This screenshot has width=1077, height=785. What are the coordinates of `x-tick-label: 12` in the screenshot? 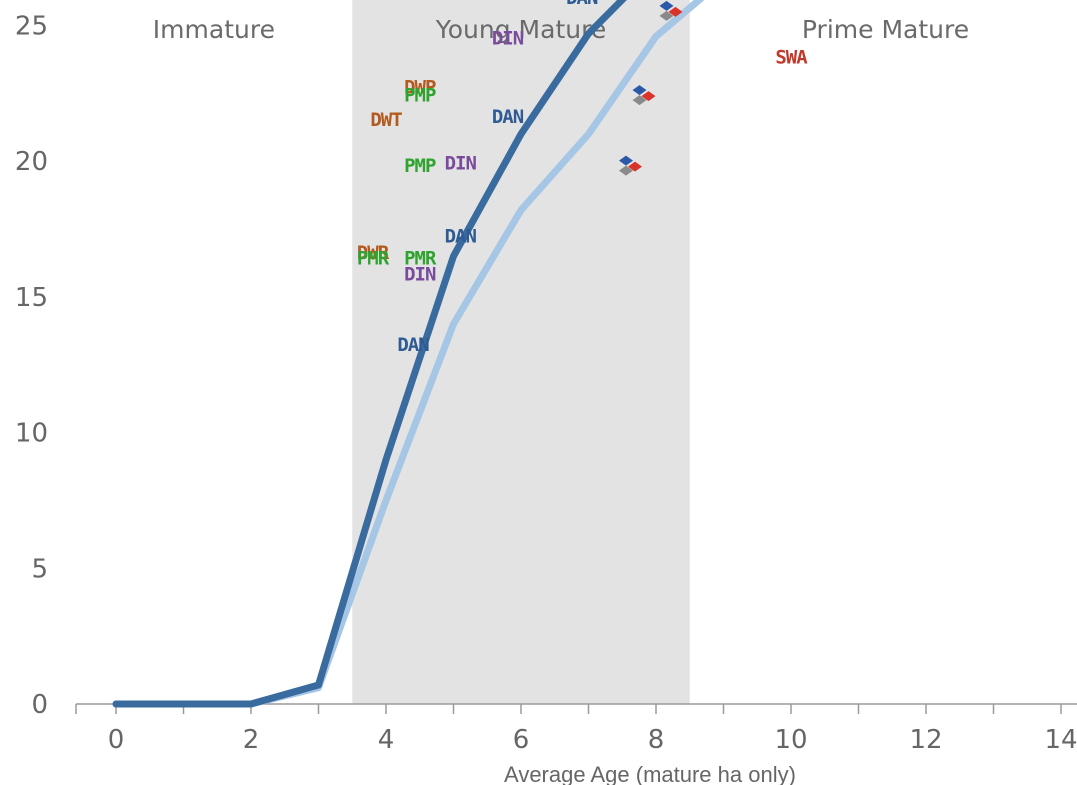 It's located at (925, 740).